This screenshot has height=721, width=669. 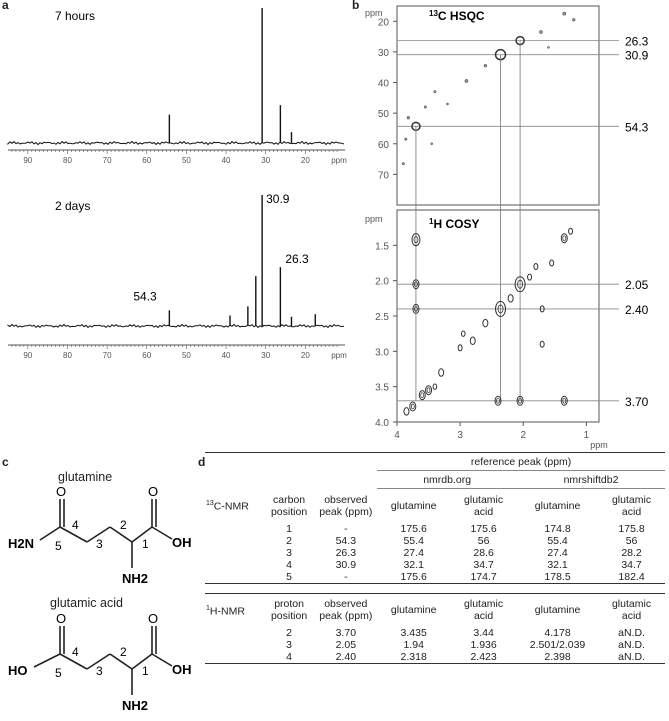 I want to click on c13-cell: 34.7, so click(x=631, y=564).